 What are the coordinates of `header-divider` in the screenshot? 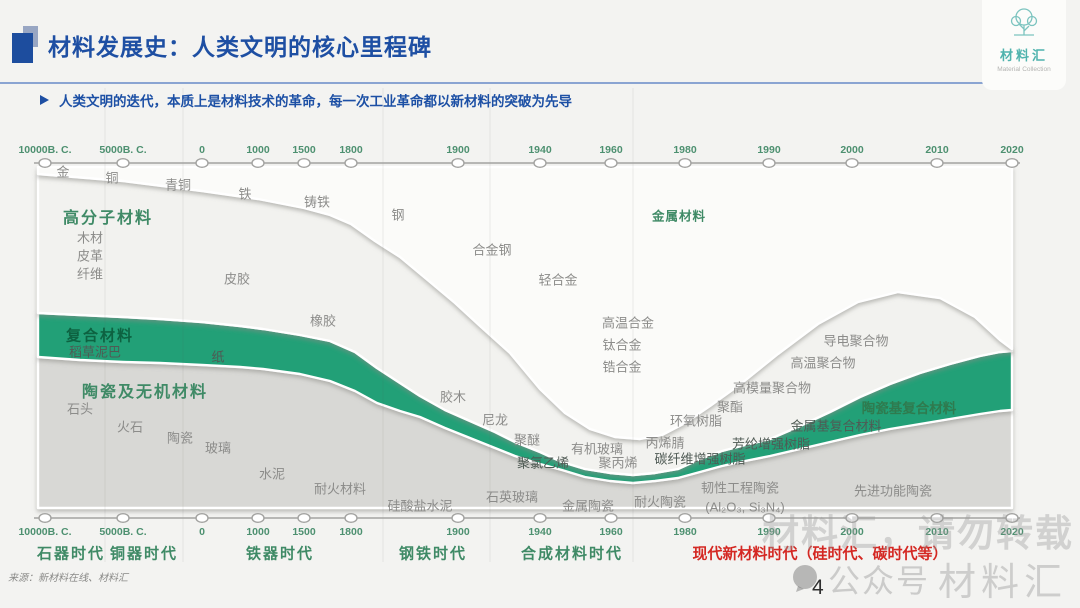 It's located at (498, 83).